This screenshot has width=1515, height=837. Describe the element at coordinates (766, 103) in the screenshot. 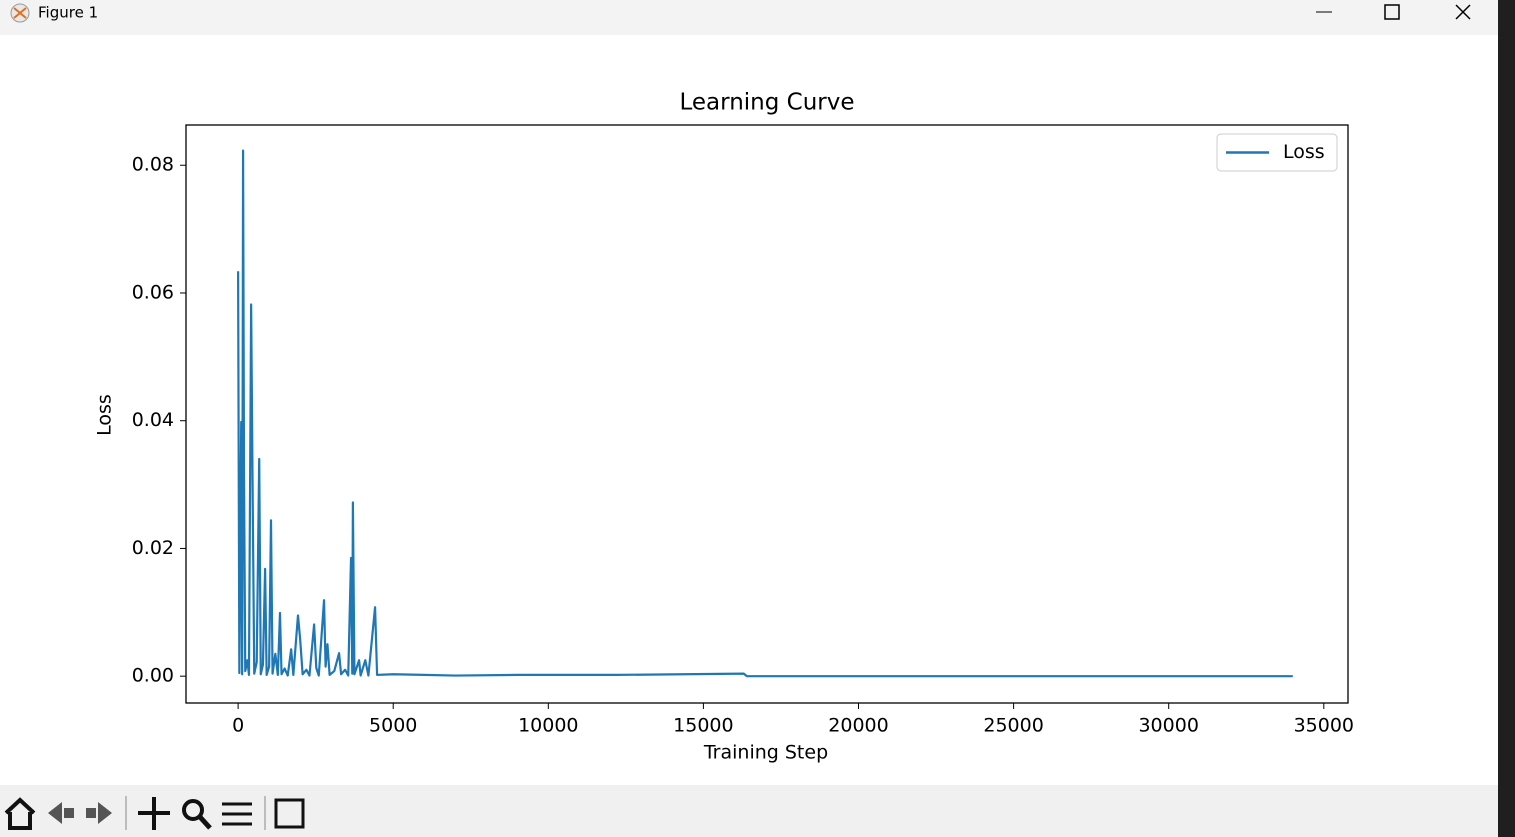

I see `chart-title: Learning Curve` at that location.